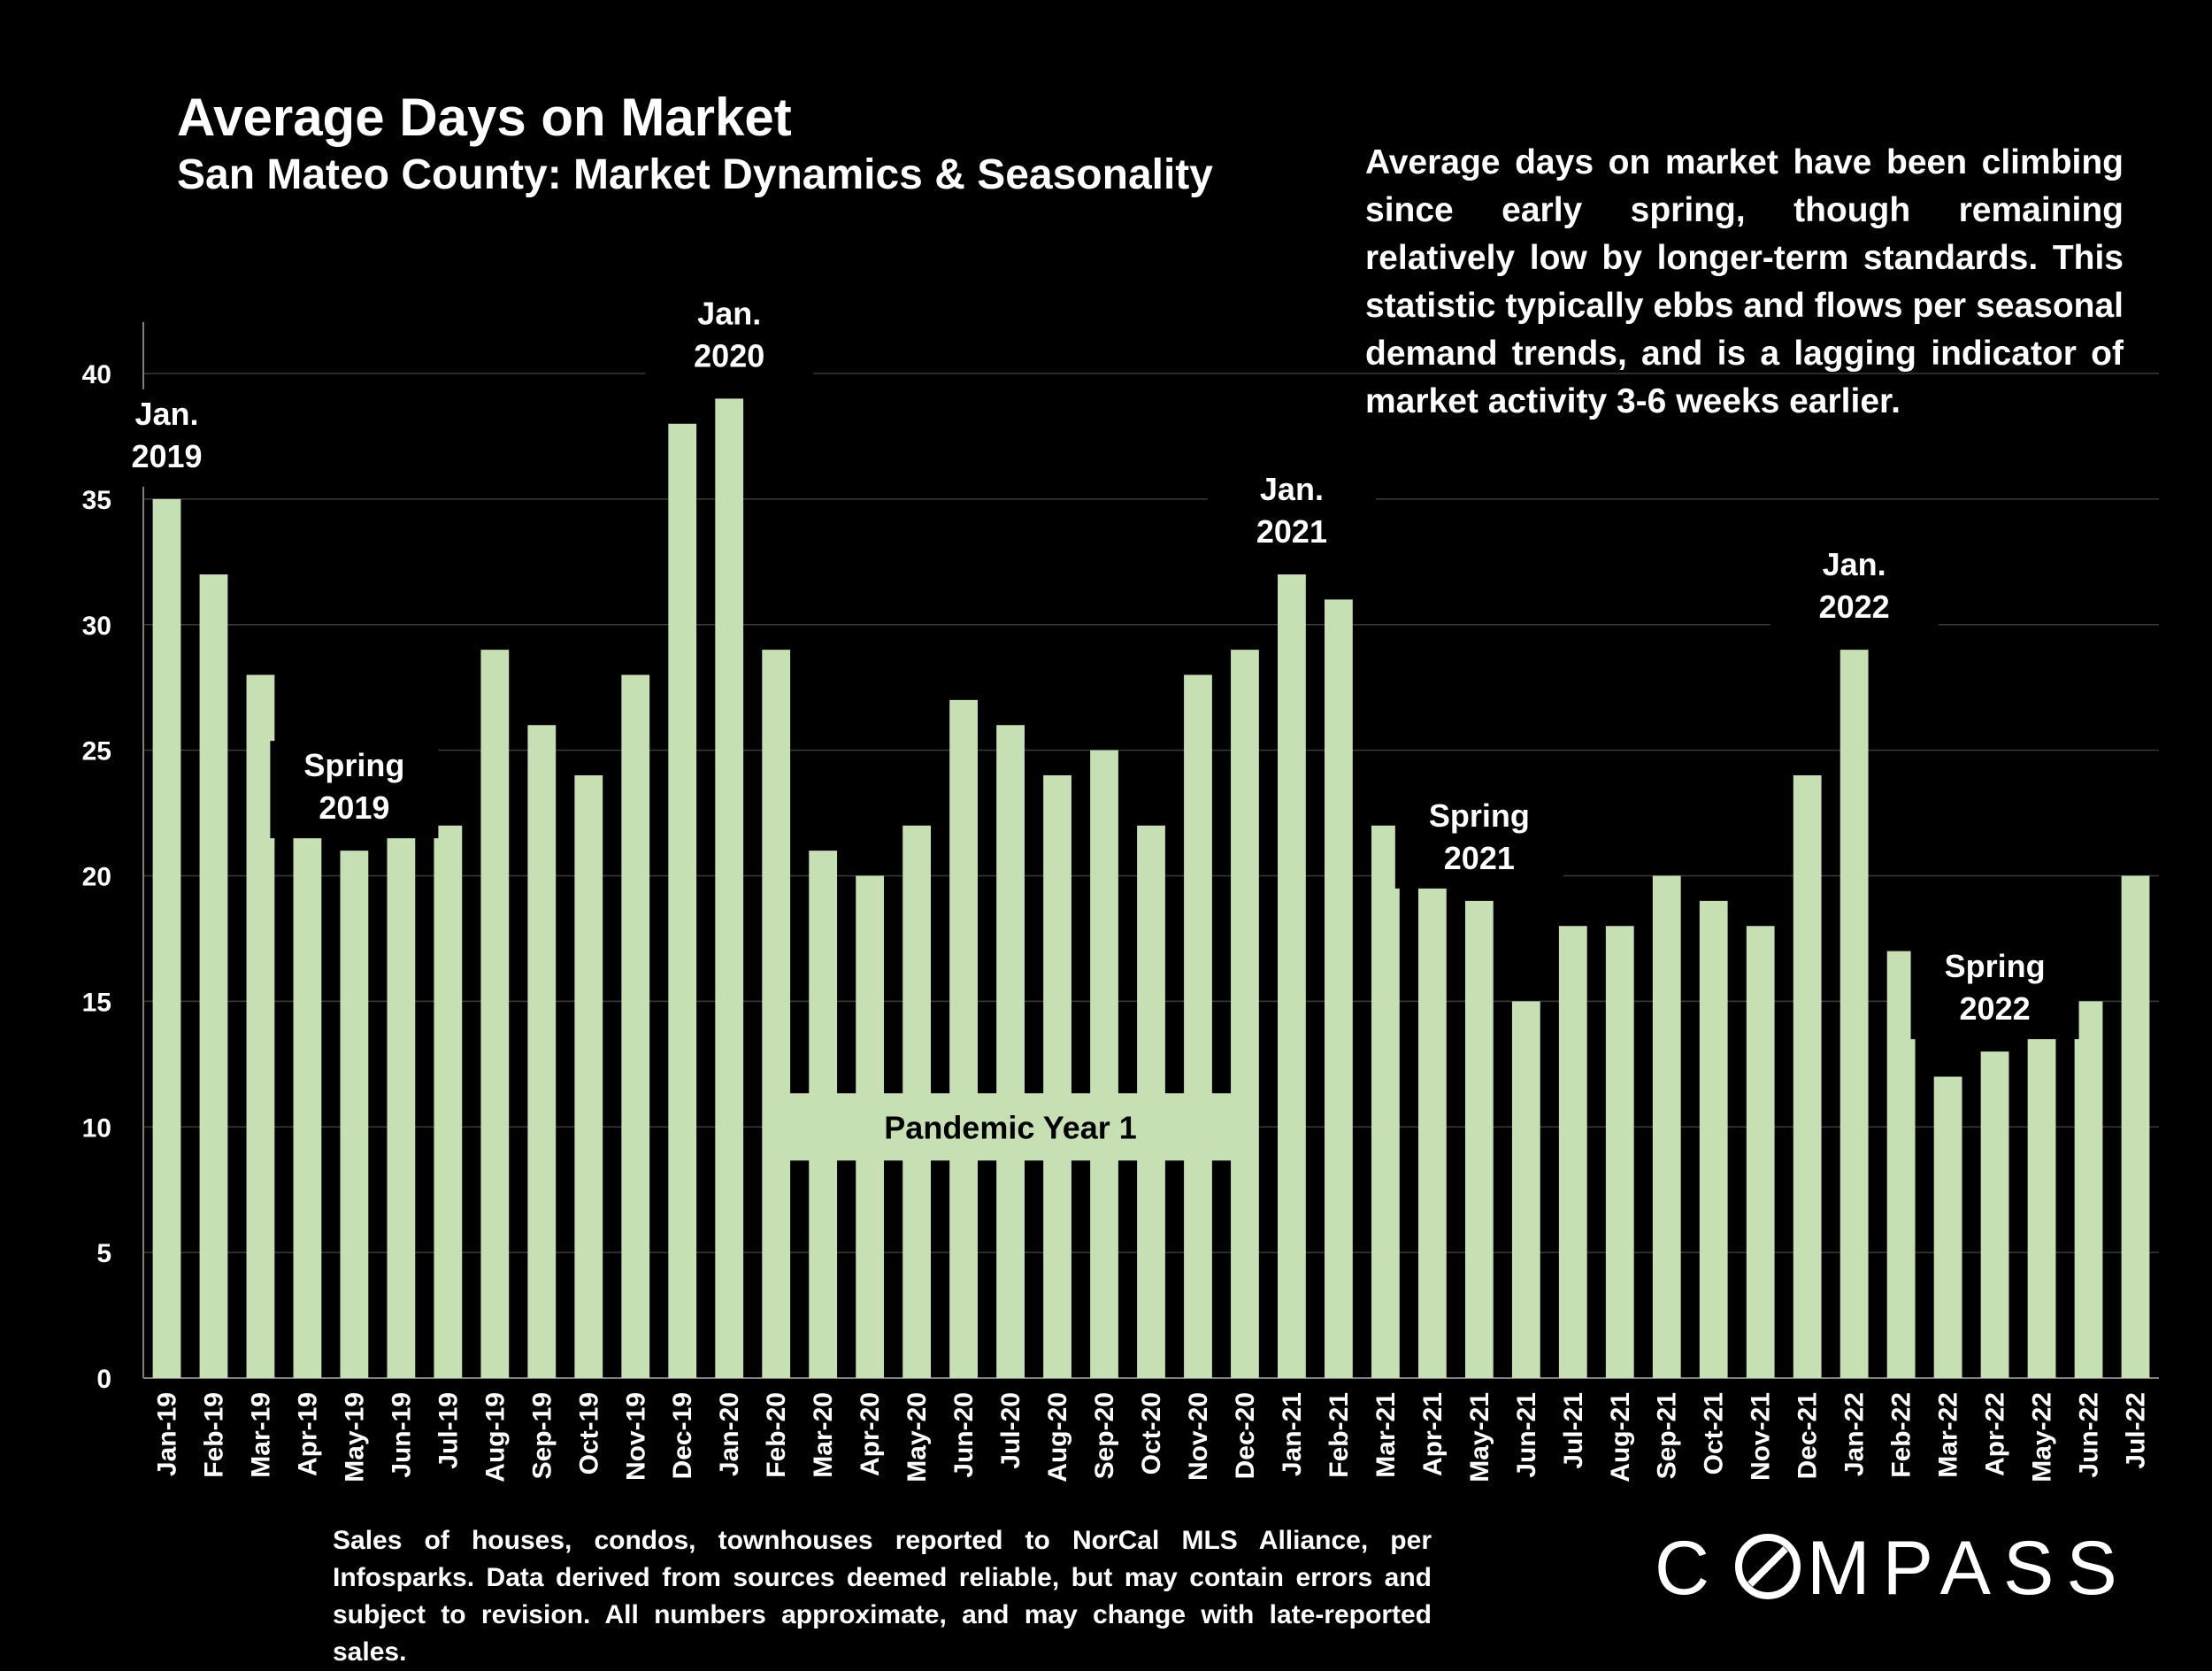 The height and width of the screenshot is (1671, 2212). What do you see at coordinates (495, 1437) in the screenshot?
I see `x-tick-label: Aug-19` at bounding box center [495, 1437].